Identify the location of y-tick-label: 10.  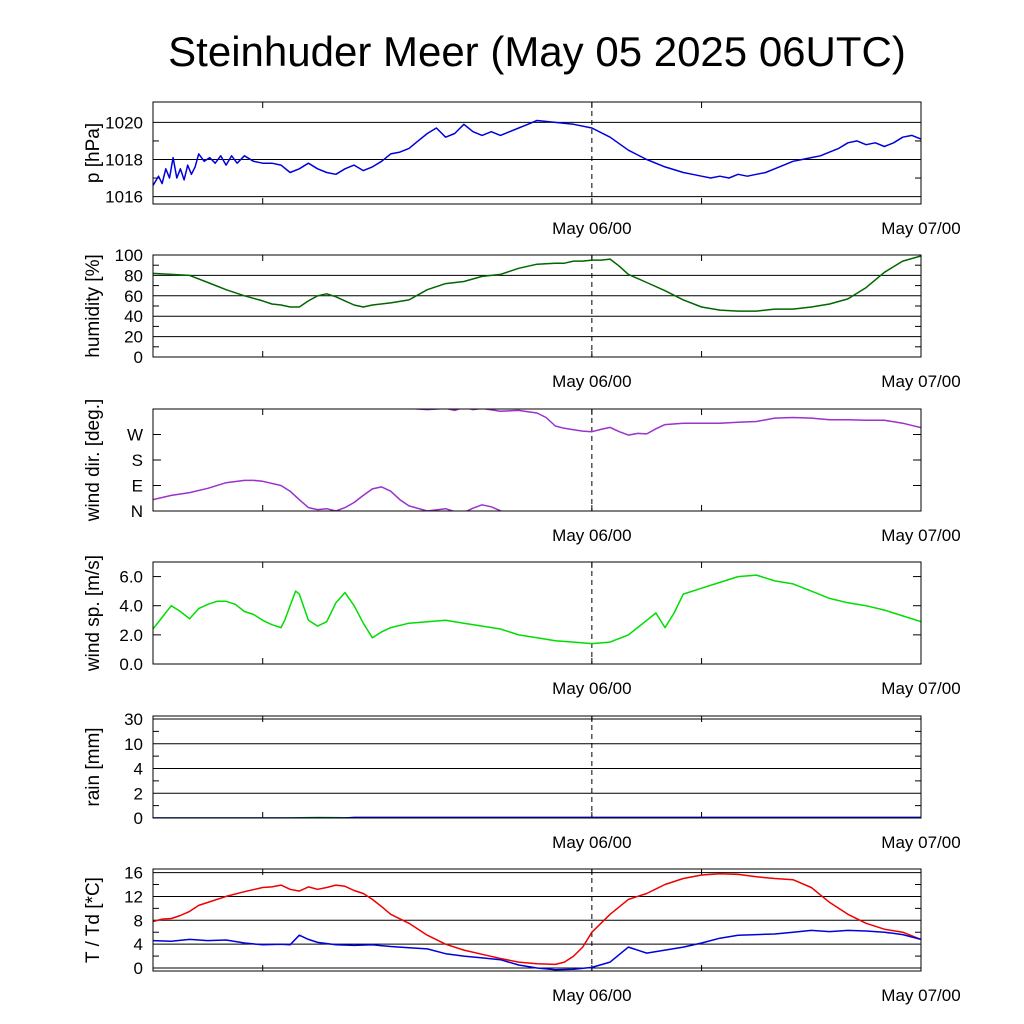
(133, 744).